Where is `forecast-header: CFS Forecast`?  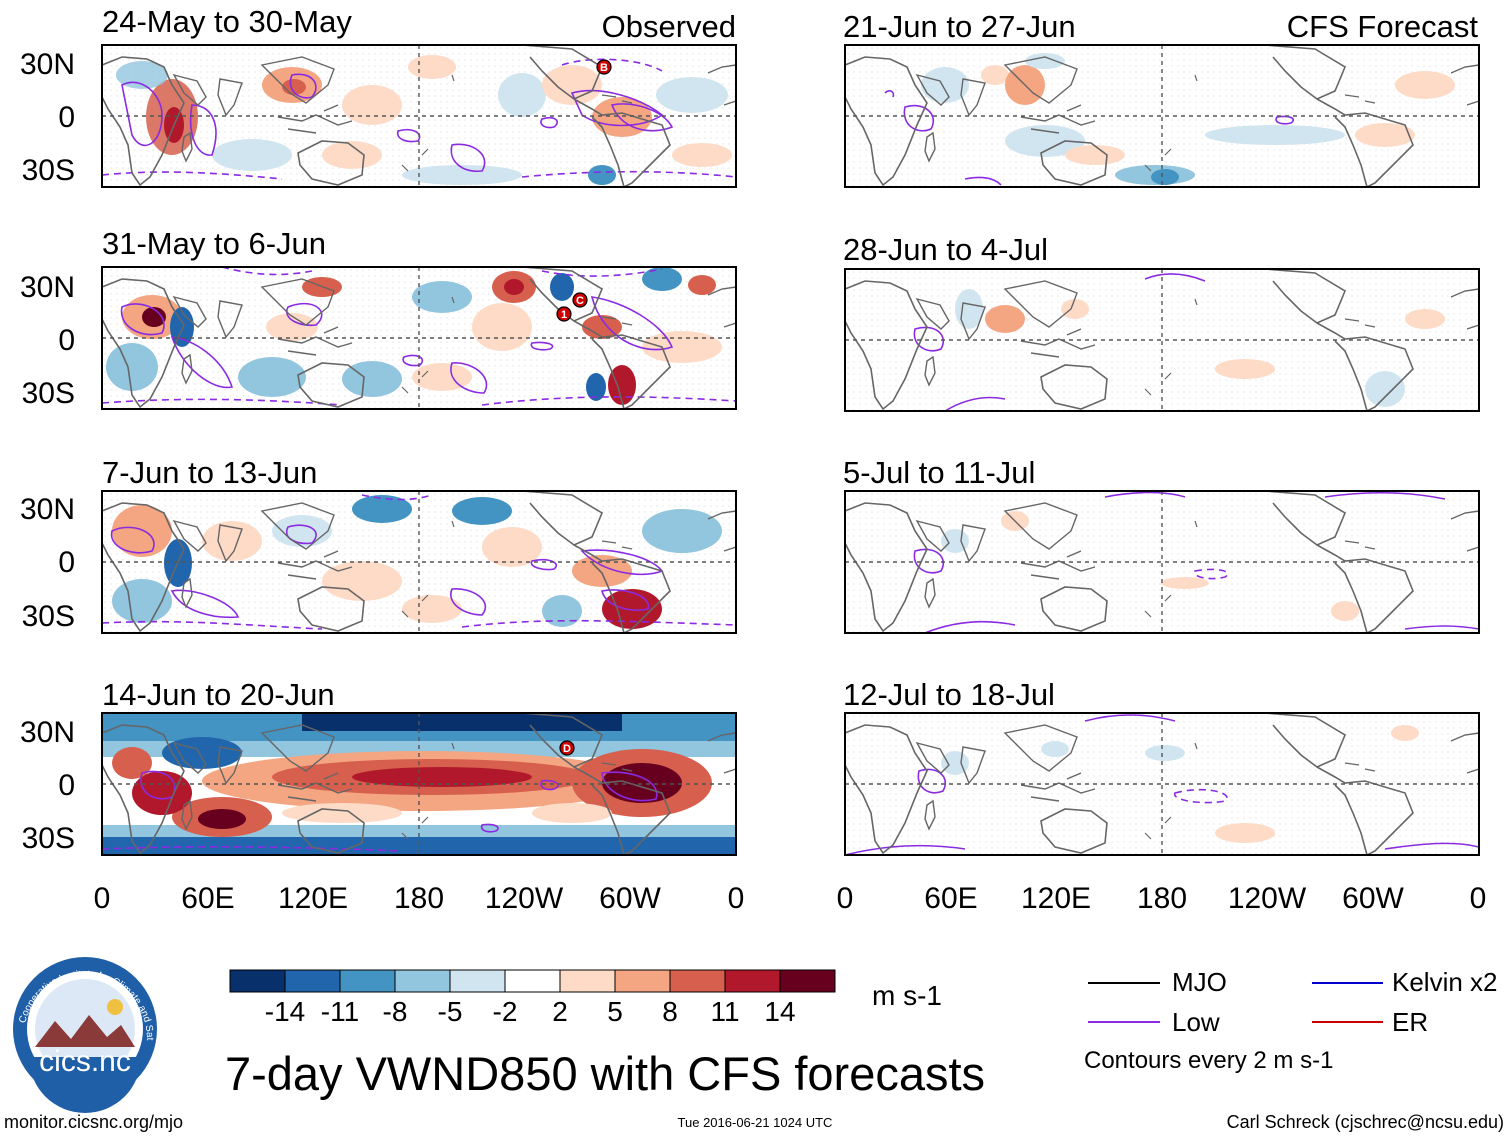
forecast-header: CFS Forecast is located at coordinates (1383, 26).